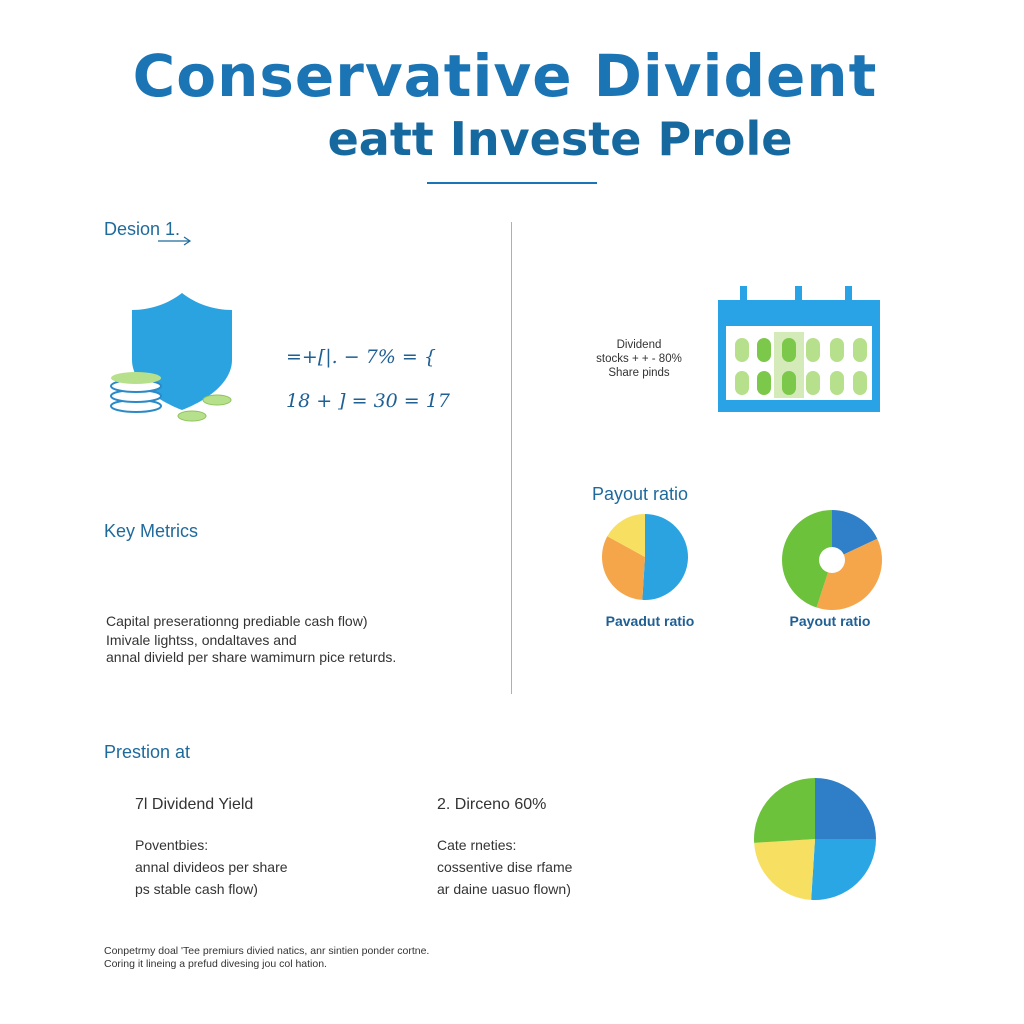 This screenshot has width=1024, height=1024. I want to click on dividend-caption: Dividend stocks + + - 80% Share pinds, so click(639, 359).